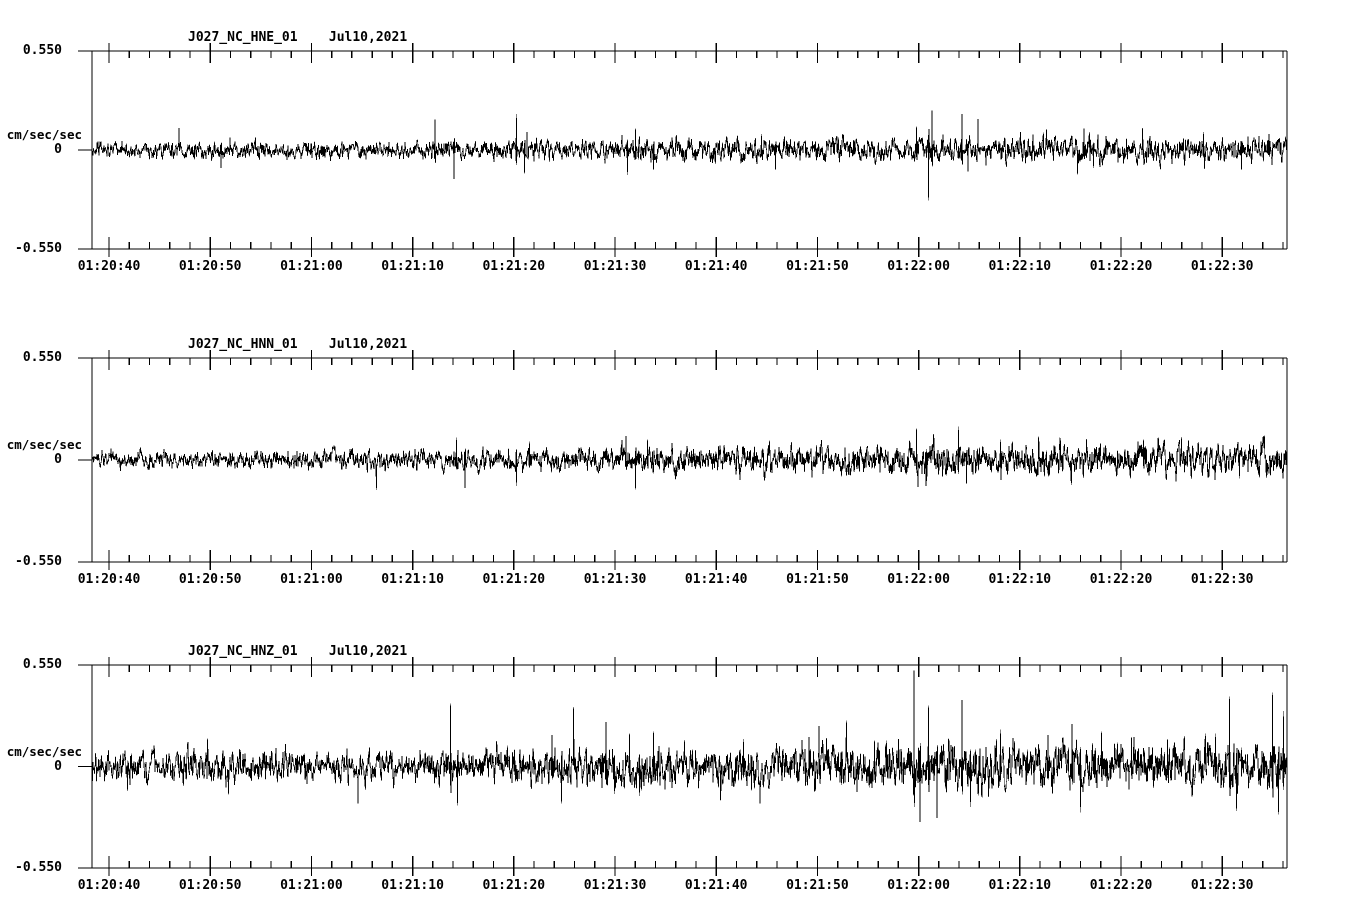 This screenshot has height=924, width=1358. What do you see at coordinates (298, 37) in the screenshot?
I see `panel-title: J027_NC_HNE_01 Jul10,2021` at bounding box center [298, 37].